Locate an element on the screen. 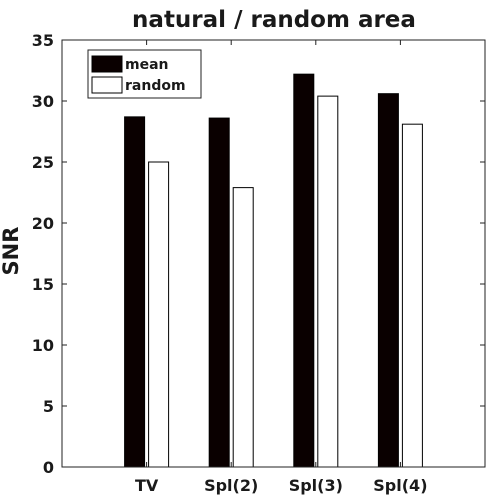 The height and width of the screenshot is (496, 496). y-tick-label: 20 is located at coordinates (43, 223).